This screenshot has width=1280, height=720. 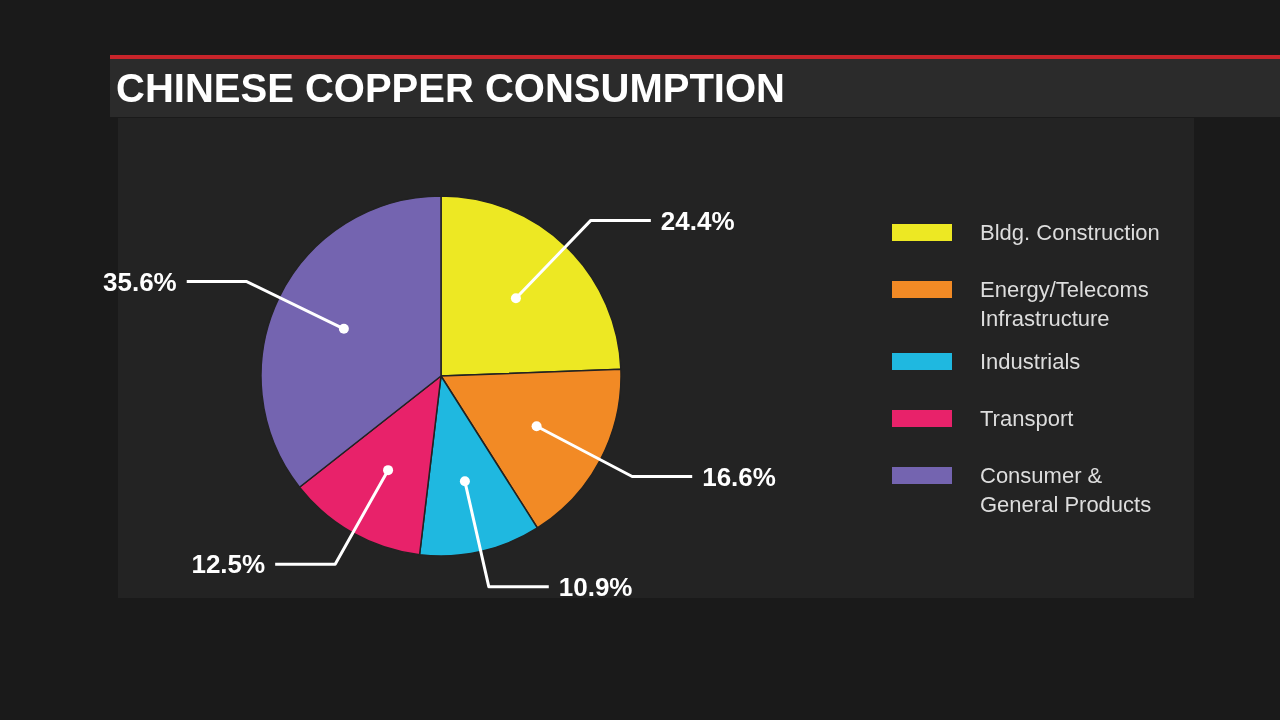 What do you see at coordinates (697, 220) in the screenshot?
I see `data-label: 24.4%` at bounding box center [697, 220].